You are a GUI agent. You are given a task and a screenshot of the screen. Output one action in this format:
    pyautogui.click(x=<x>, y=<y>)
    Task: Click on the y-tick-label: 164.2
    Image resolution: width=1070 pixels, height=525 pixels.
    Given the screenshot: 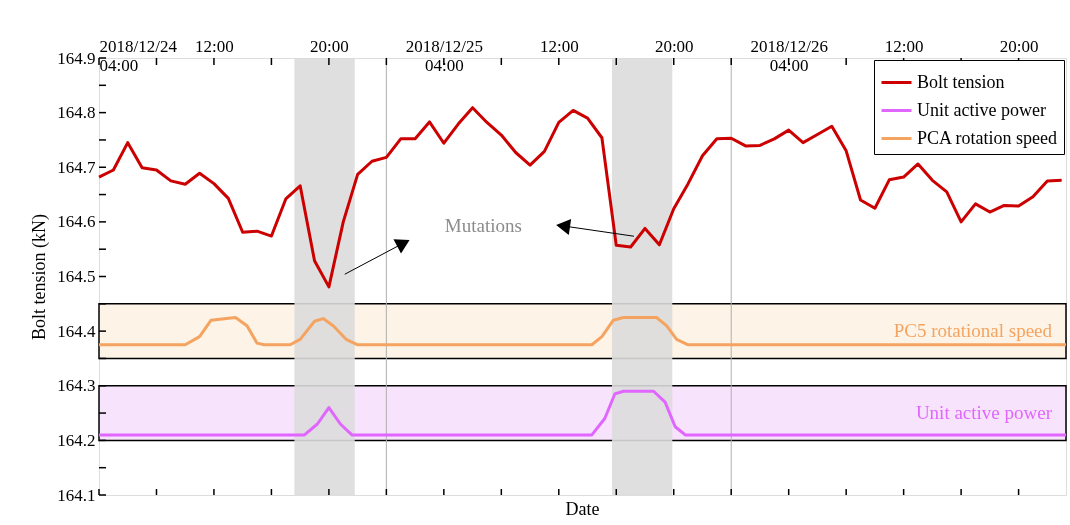 What is the action you would take?
    pyautogui.click(x=76, y=440)
    